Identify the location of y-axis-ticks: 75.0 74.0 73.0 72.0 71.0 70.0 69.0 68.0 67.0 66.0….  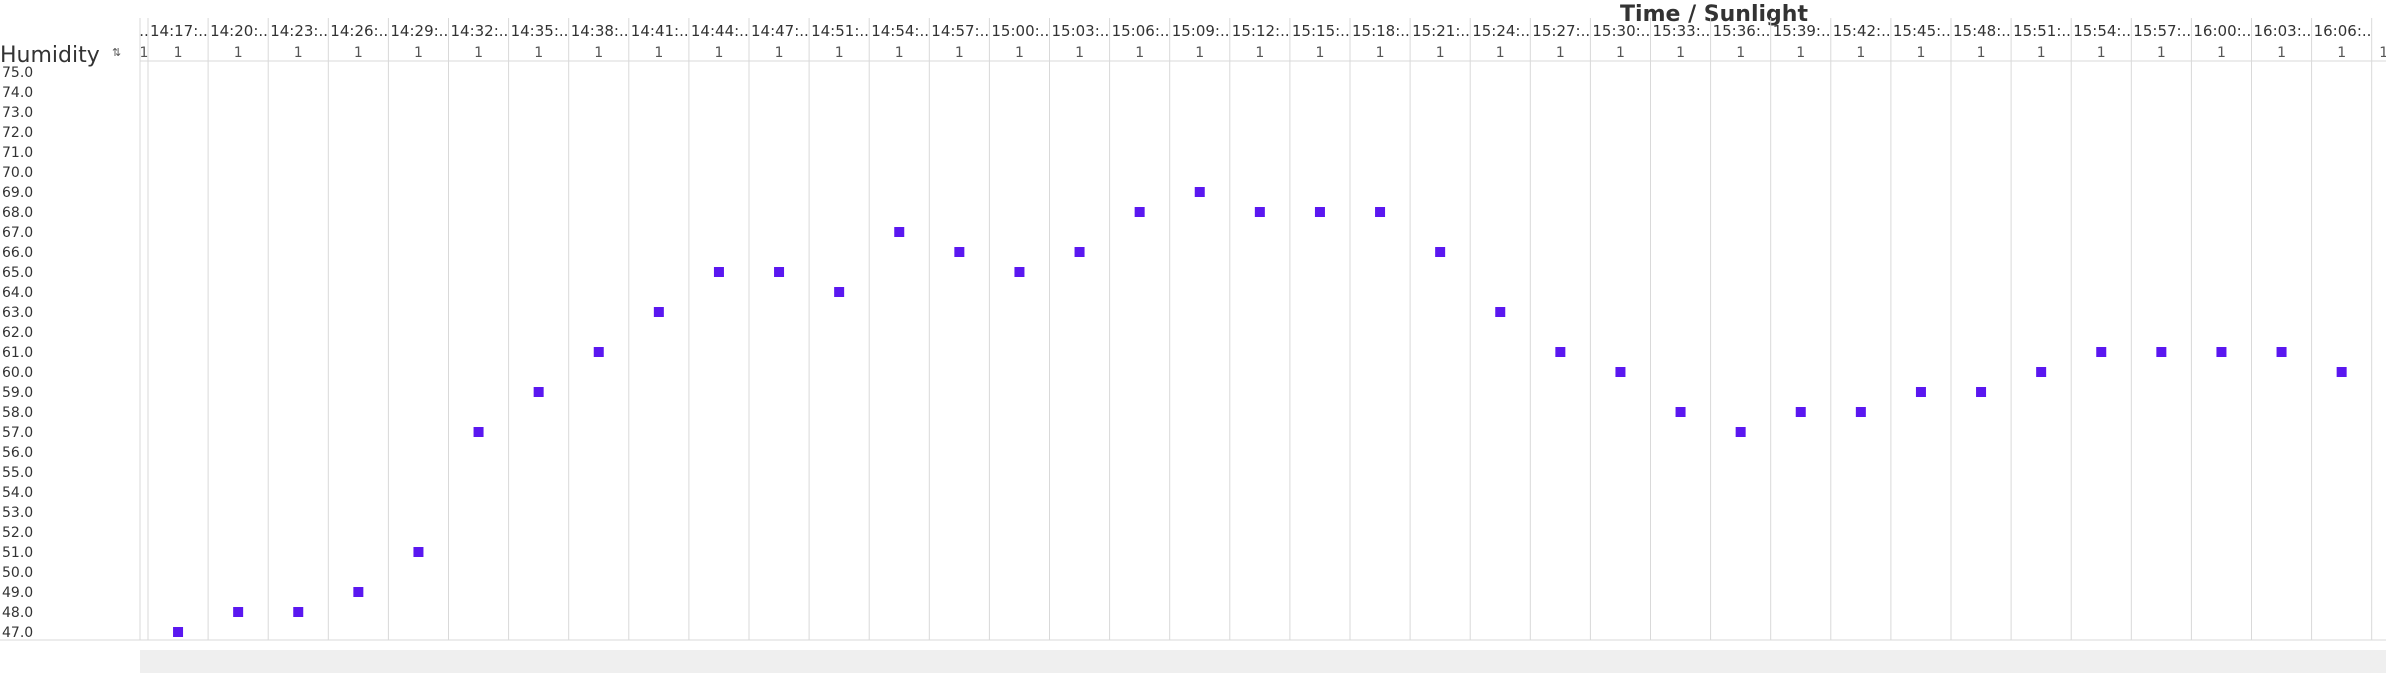
(17, 353).